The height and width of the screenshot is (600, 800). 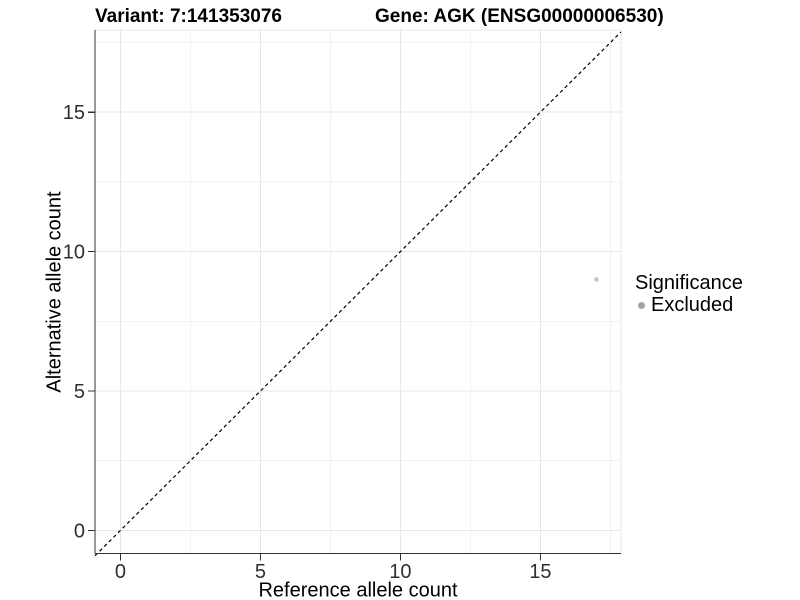 I want to click on legend-item-excluded: Excluded, so click(x=689, y=305).